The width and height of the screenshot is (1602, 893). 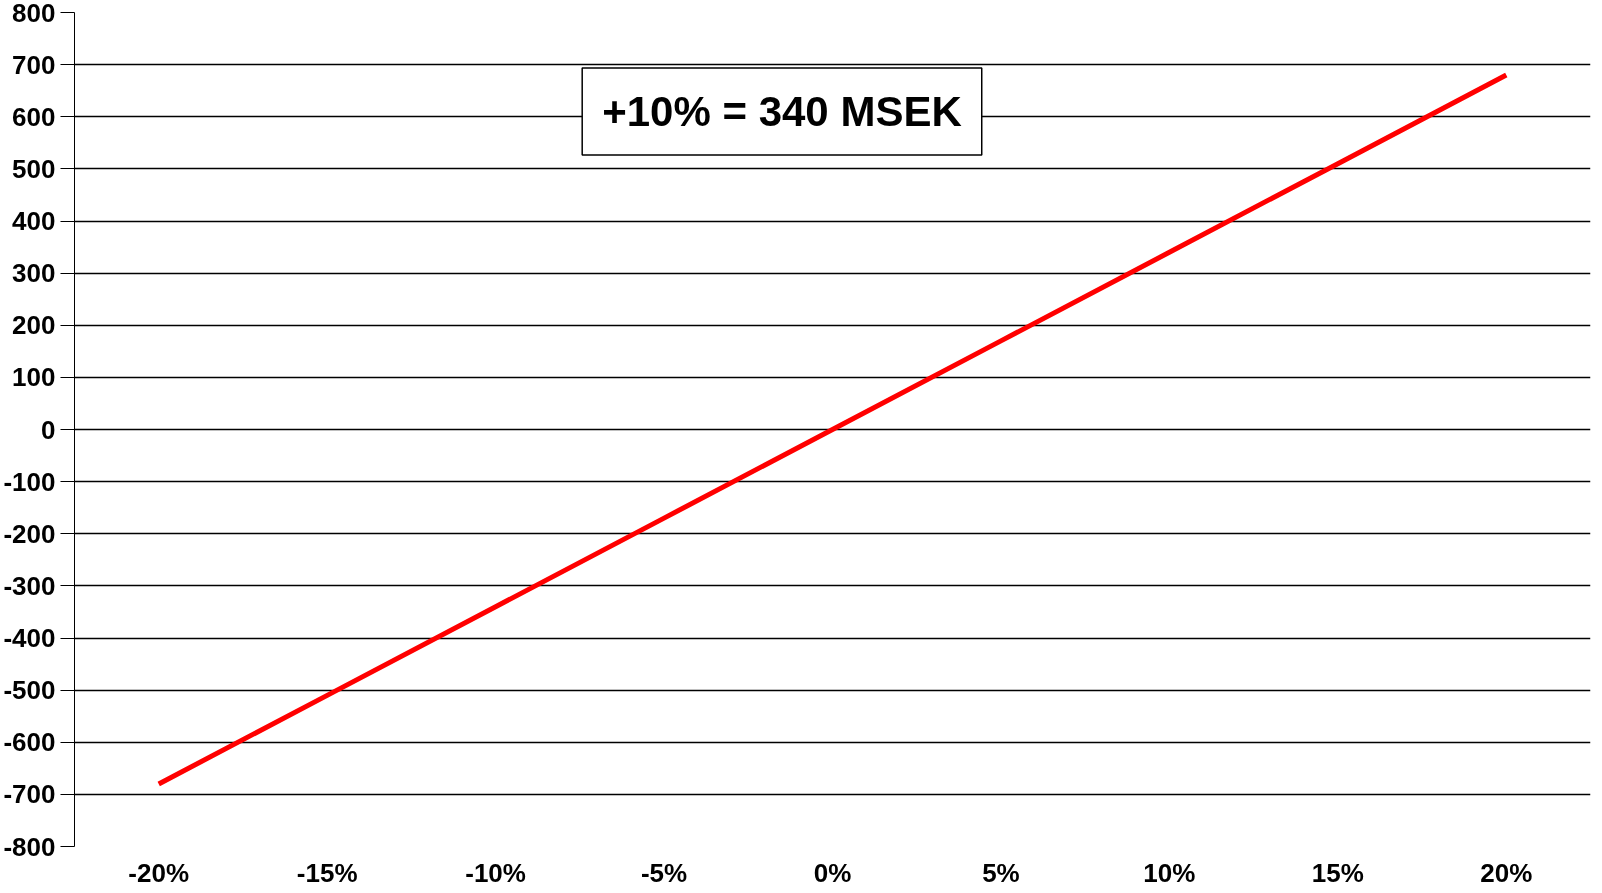 What do you see at coordinates (327, 872) in the screenshot?
I see `x-tick-label: -15%` at bounding box center [327, 872].